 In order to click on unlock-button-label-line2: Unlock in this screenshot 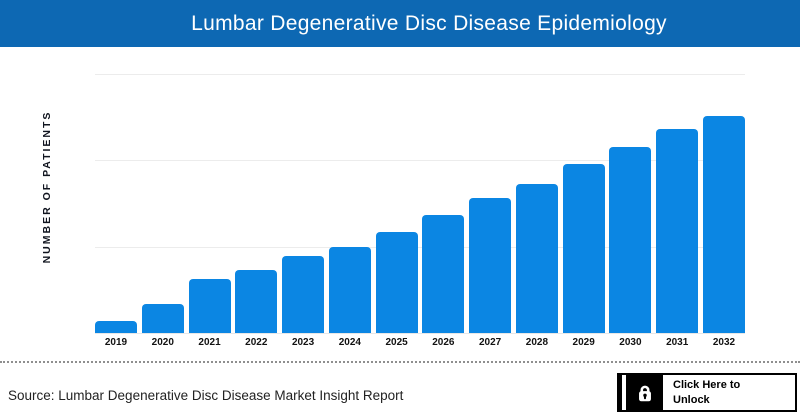, I will do `click(691, 399)`.